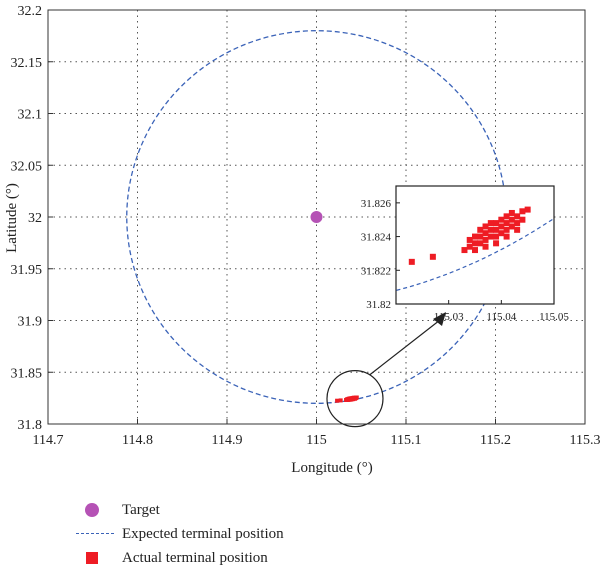 This screenshot has height=570, width=600. What do you see at coordinates (495, 440) in the screenshot?
I see `x-tick-label: 115.2` at bounding box center [495, 440].